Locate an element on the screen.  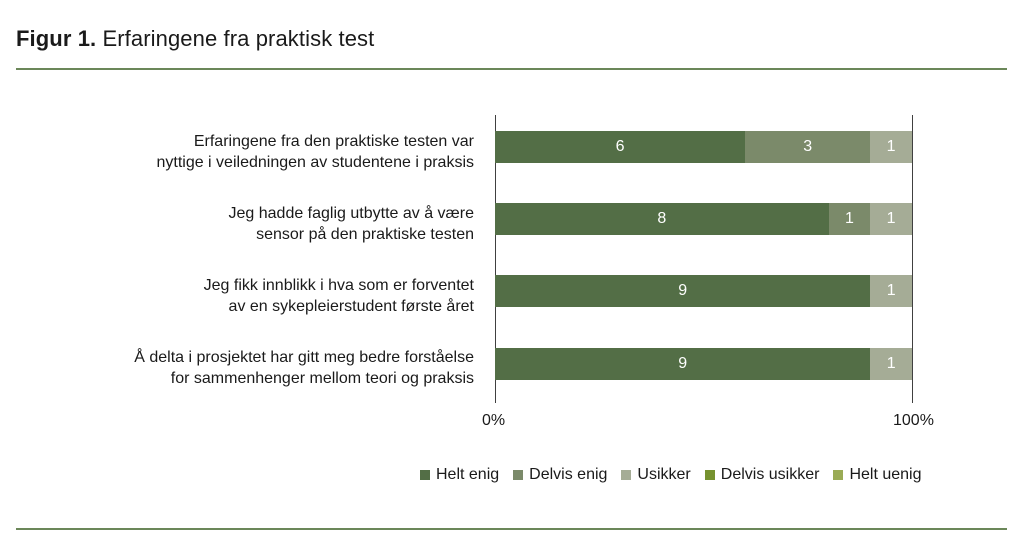
figure-title-text: Erfaringene fra praktisk test is located at coordinates (238, 38).